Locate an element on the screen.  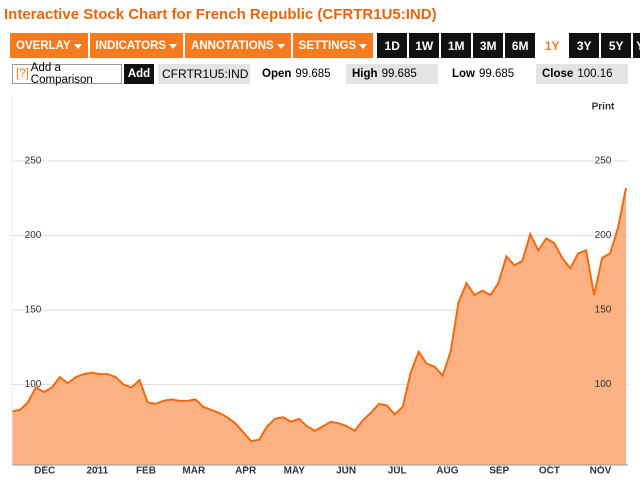
x-tick-label: FEB is located at coordinates (146, 471).